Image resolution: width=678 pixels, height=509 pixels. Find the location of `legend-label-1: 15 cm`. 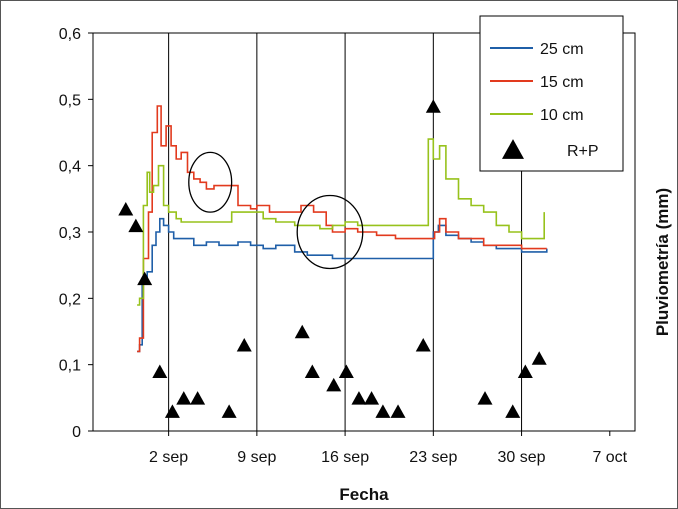

legend-label-1: 15 cm is located at coordinates (562, 82).